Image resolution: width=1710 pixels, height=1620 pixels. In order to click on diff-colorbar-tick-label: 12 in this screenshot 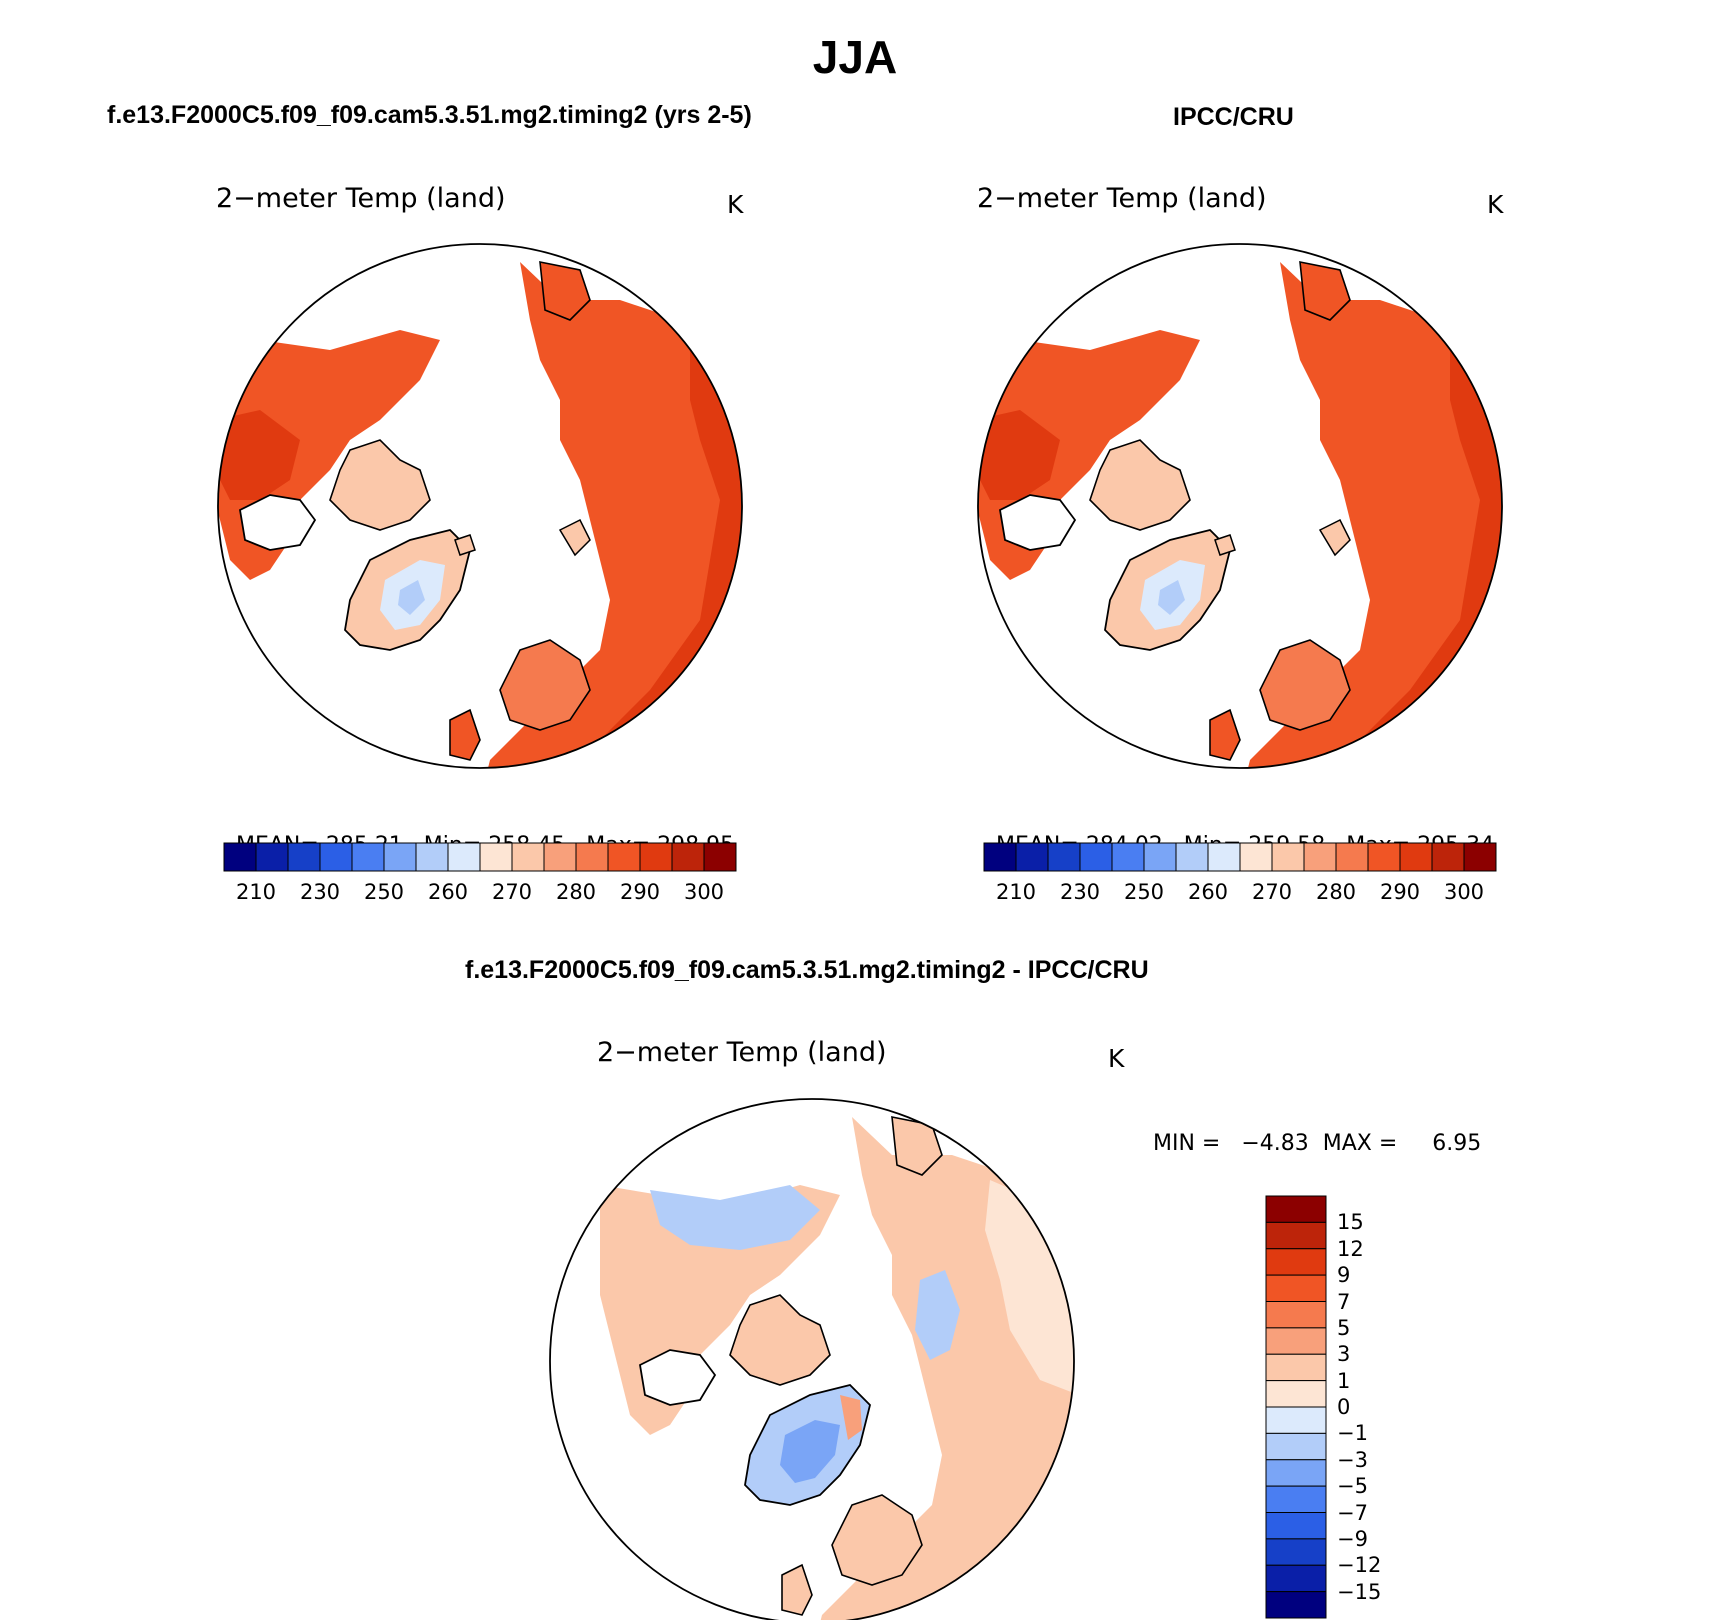, I will do `click(1350, 1248)`.